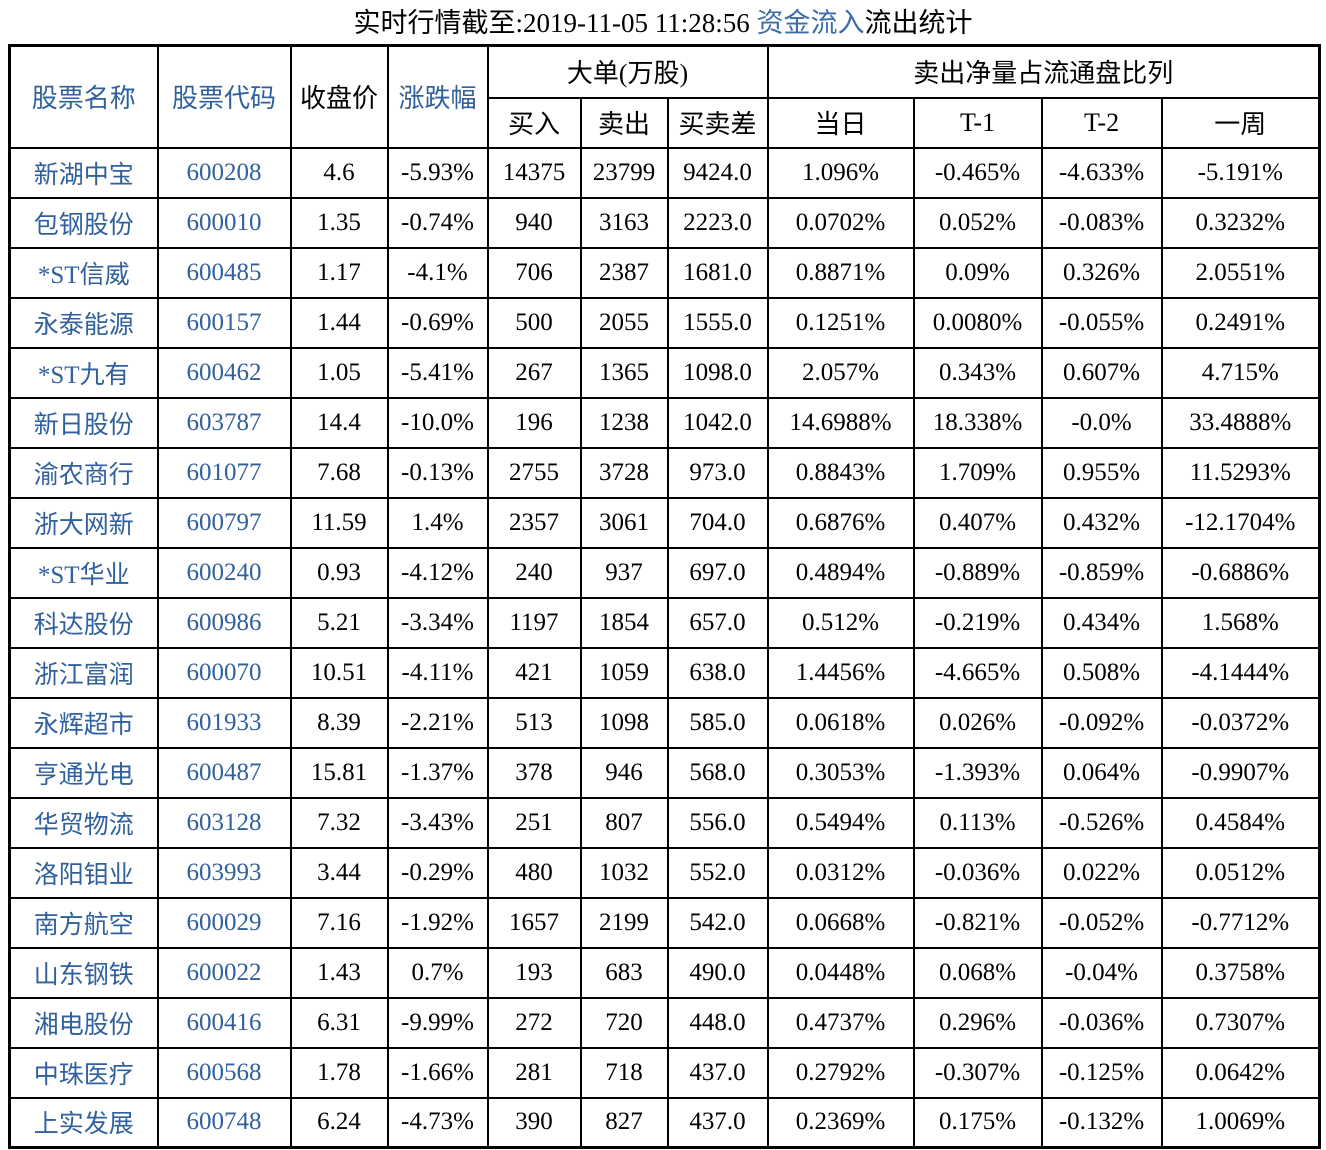  Describe the element at coordinates (624, 522) in the screenshot. I see `sell-volume-cell: 3061` at that location.